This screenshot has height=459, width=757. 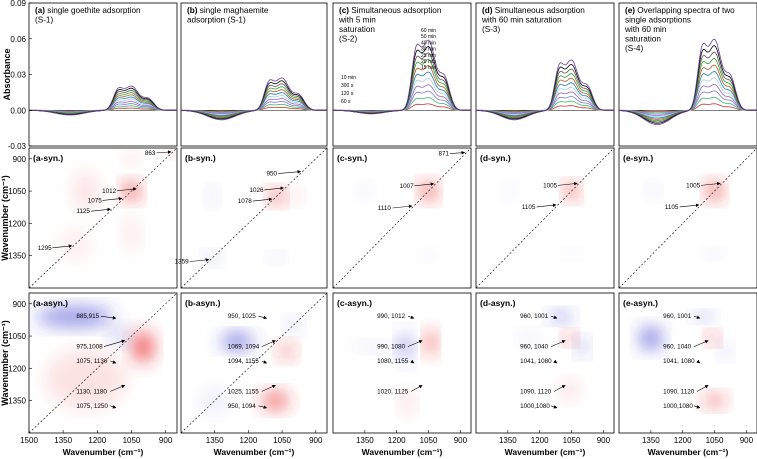 What do you see at coordinates (45, 248) in the screenshot?
I see `peak-label: 1295` at bounding box center [45, 248].